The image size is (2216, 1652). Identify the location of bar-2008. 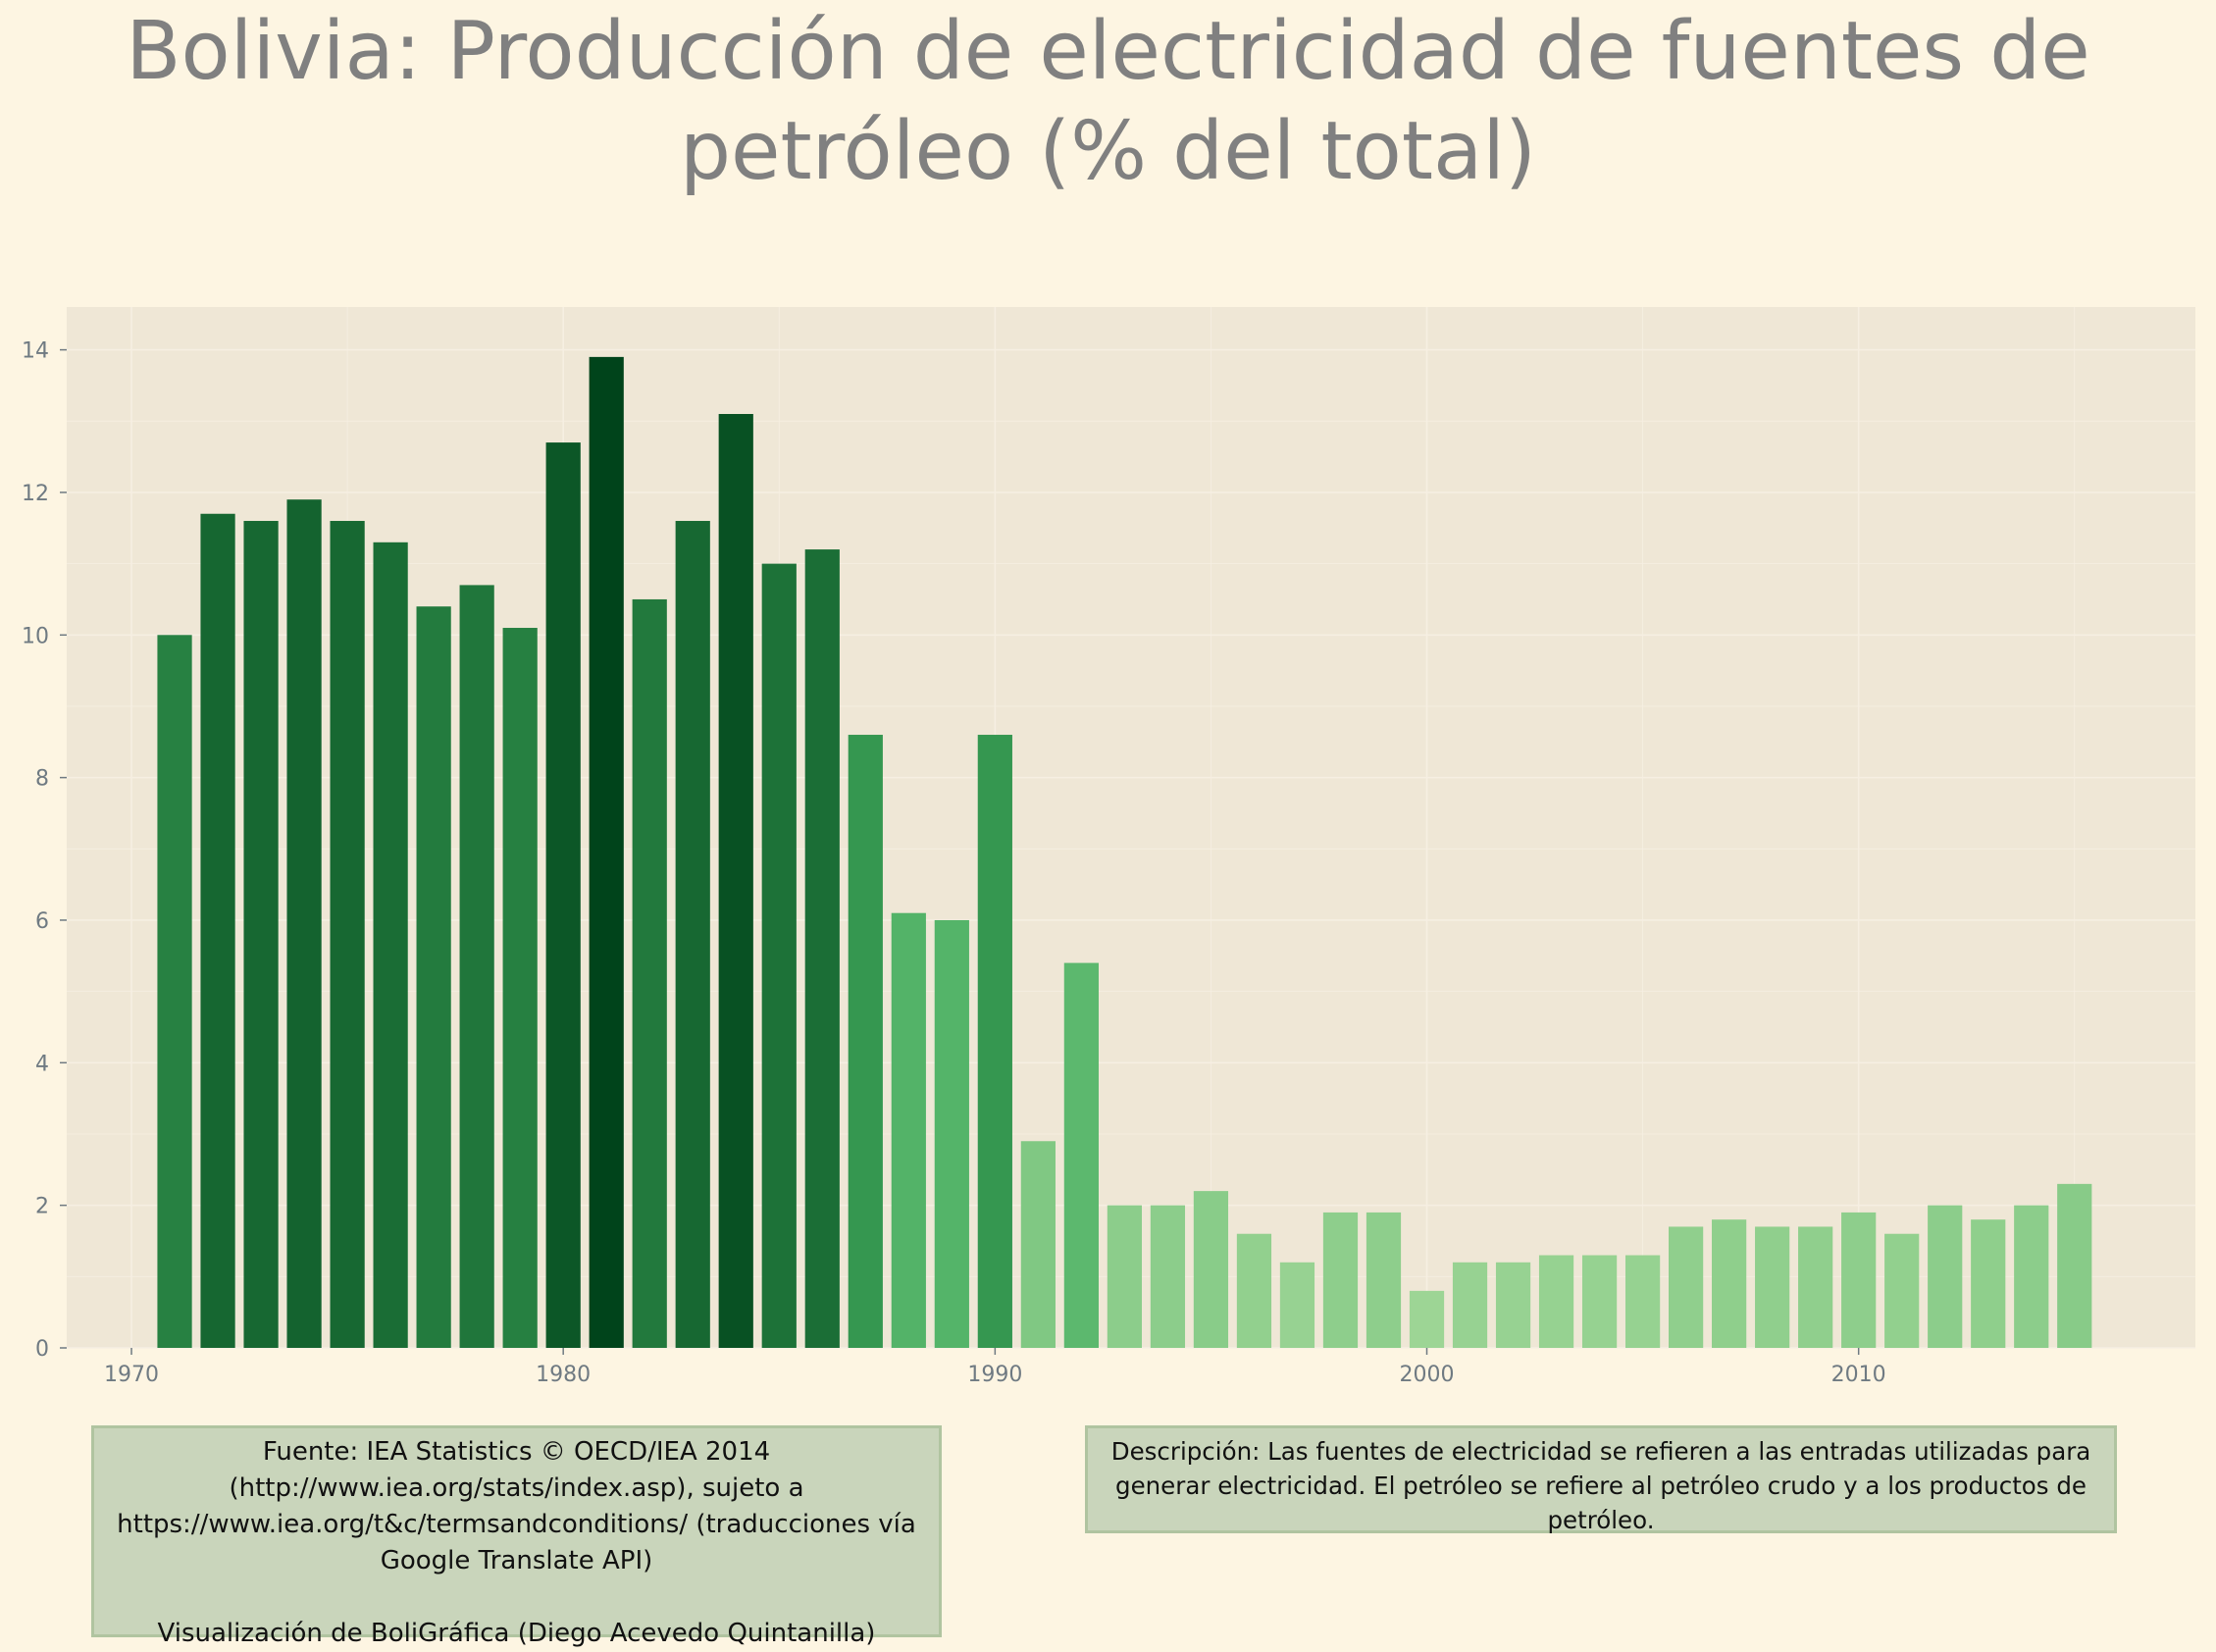
(1773, 1287).